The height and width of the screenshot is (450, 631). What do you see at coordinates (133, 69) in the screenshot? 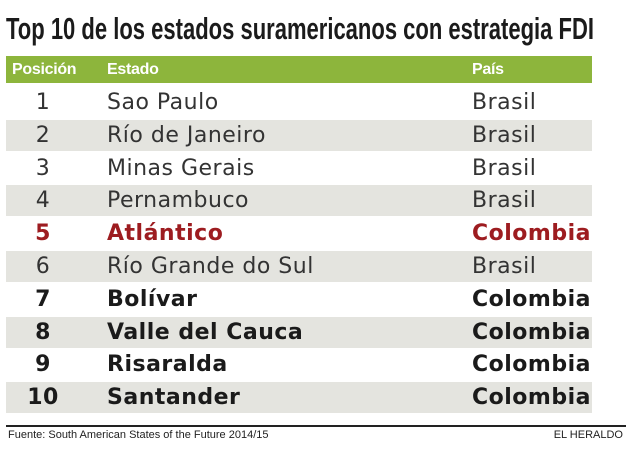
I see `column-header: Estado` at bounding box center [133, 69].